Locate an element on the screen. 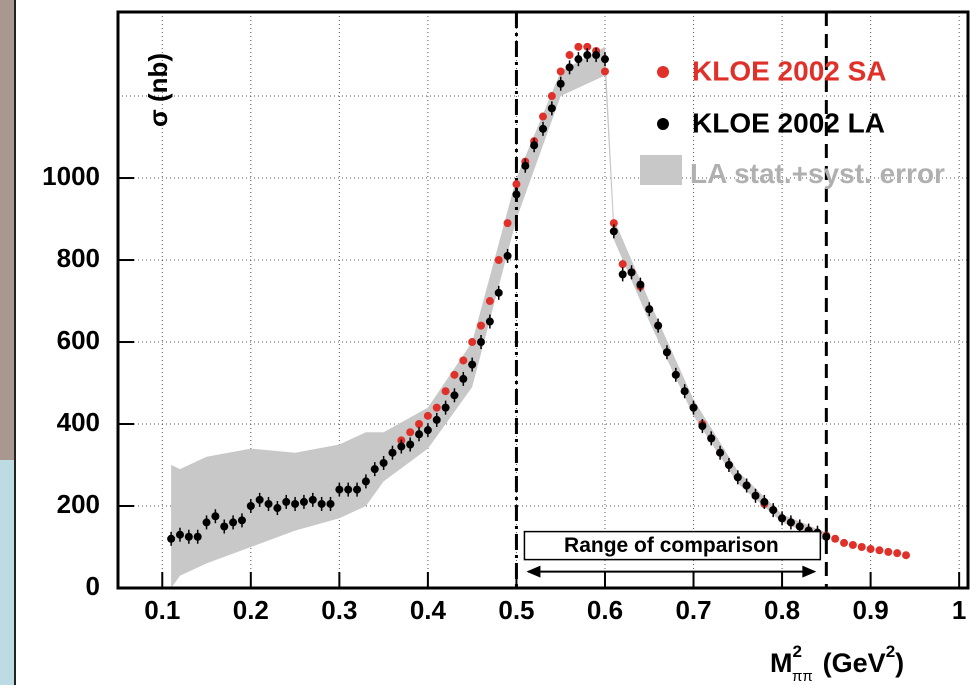  legend-band-label: LA stat.+syst. error is located at coordinates (817, 173).